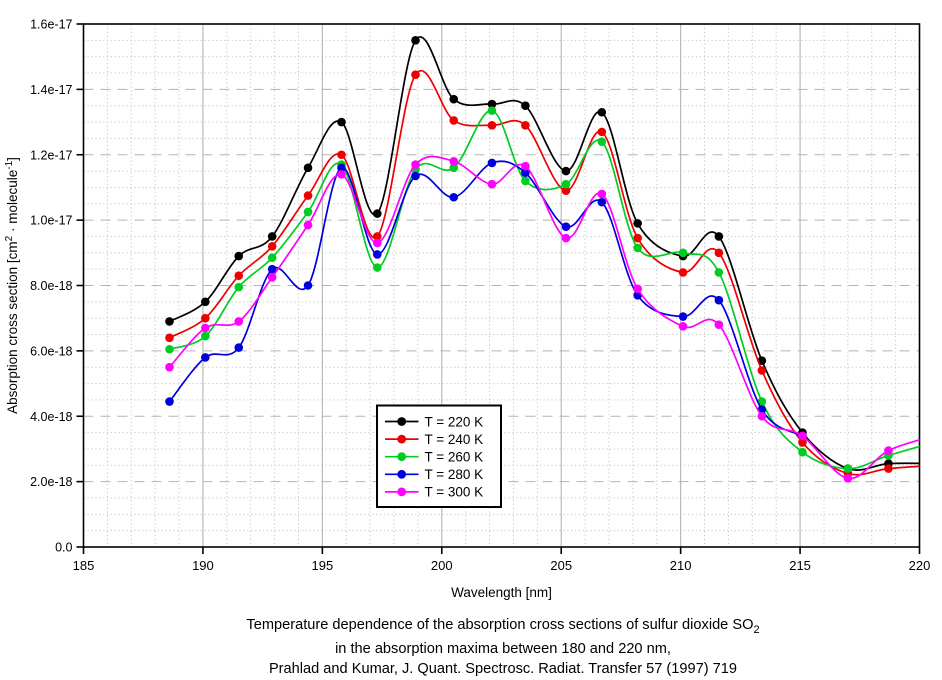  I want to click on svg-text: 200, so click(442, 565).